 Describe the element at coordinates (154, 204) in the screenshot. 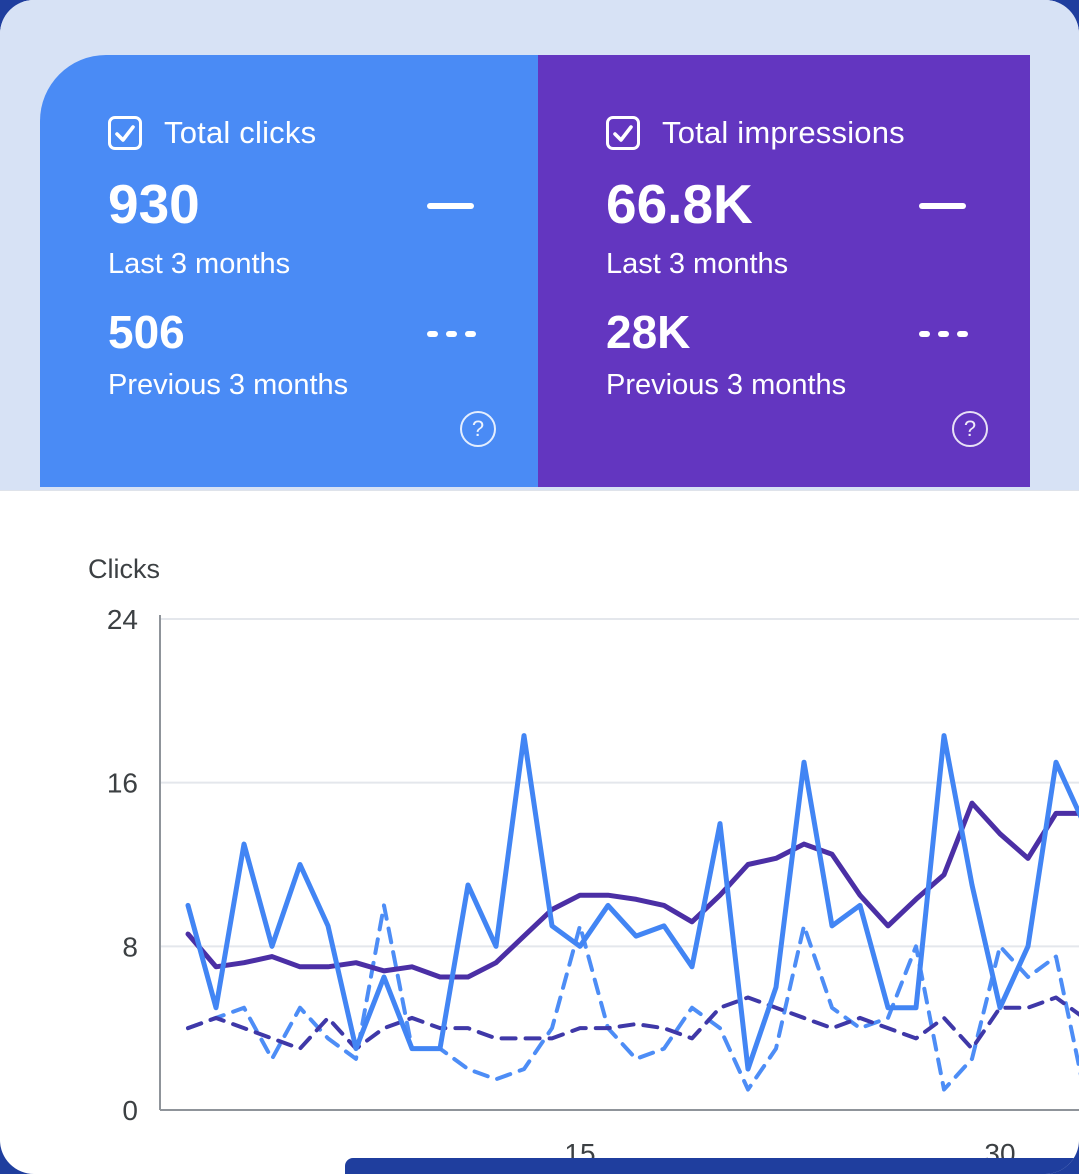

I see `current-value: 930` at that location.